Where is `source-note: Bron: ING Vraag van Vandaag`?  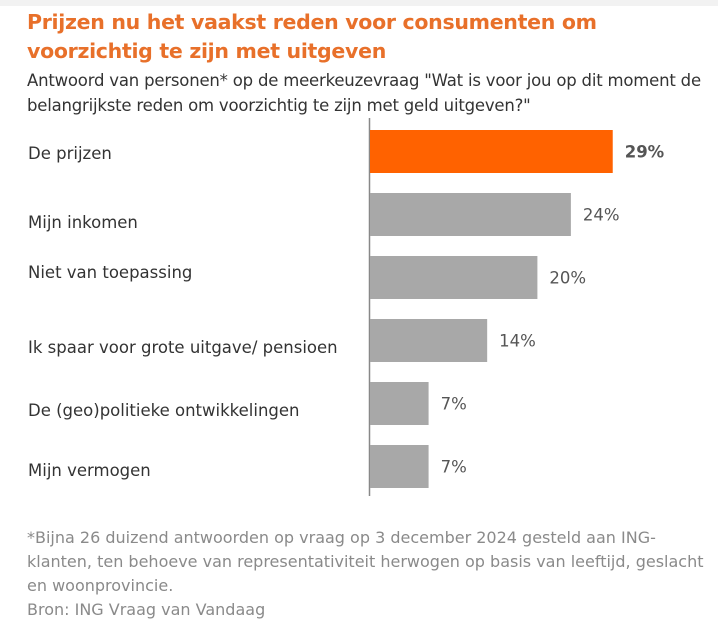
source-note: Bron: ING Vraag van Vandaag is located at coordinates (146, 609).